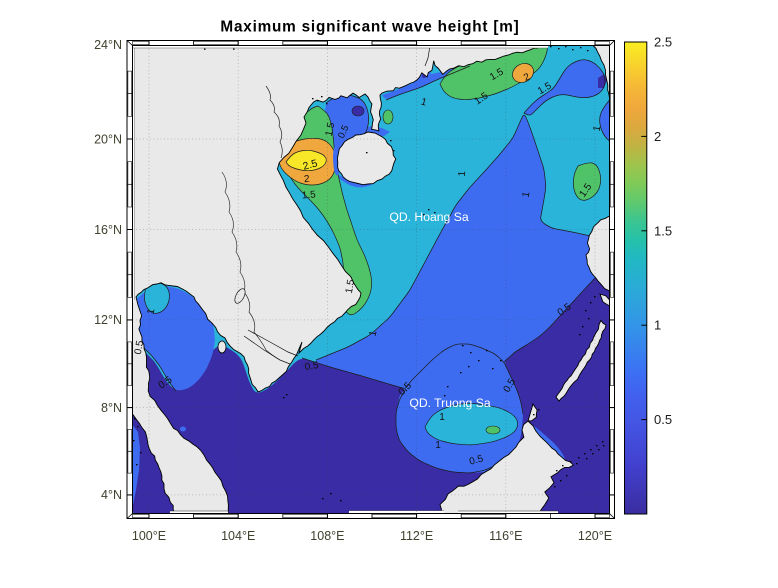  I want to click on svg-text: 100°E, so click(149, 536).